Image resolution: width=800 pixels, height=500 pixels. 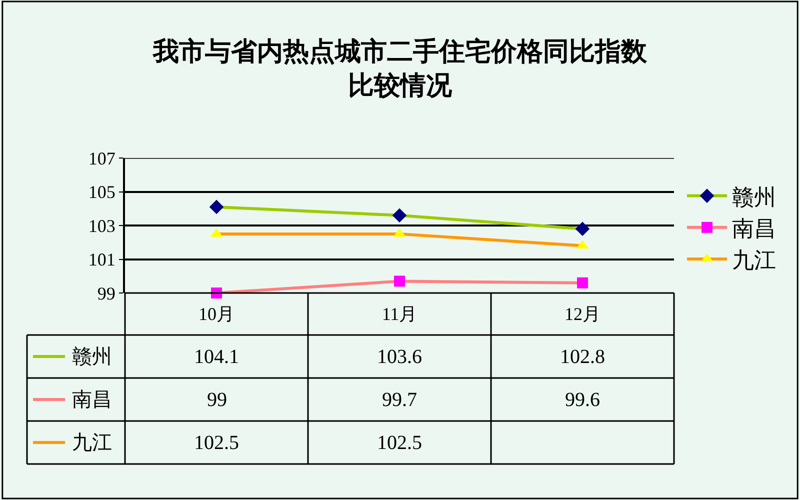 What do you see at coordinates (216, 314) in the screenshot?
I see `x-tick-label: 10月` at bounding box center [216, 314].